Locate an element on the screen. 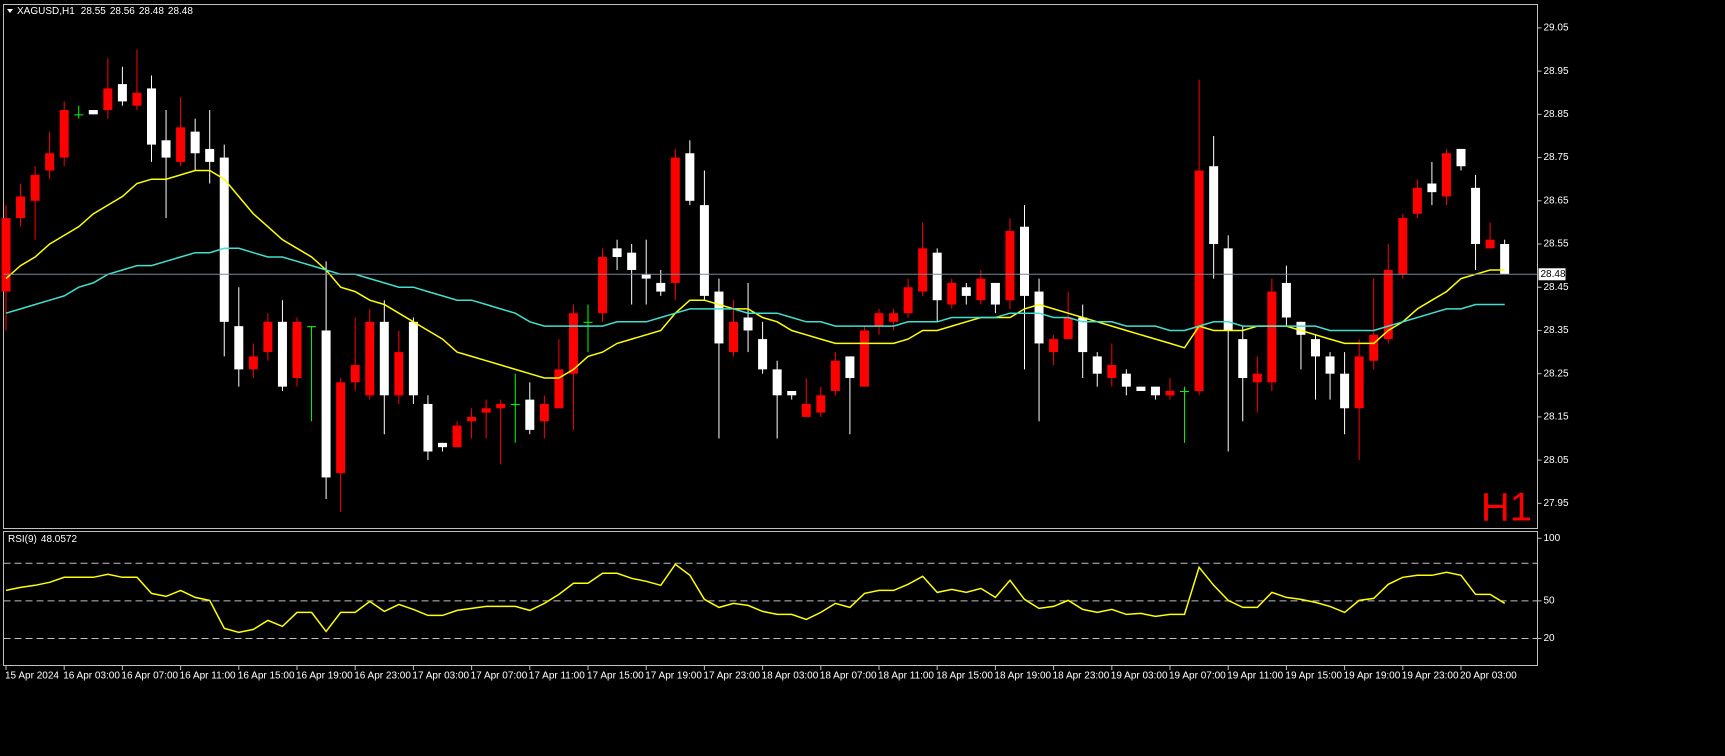 The width and height of the screenshot is (1725, 756). x-tick-label: 16 Apr 19:00 is located at coordinates (324, 676).